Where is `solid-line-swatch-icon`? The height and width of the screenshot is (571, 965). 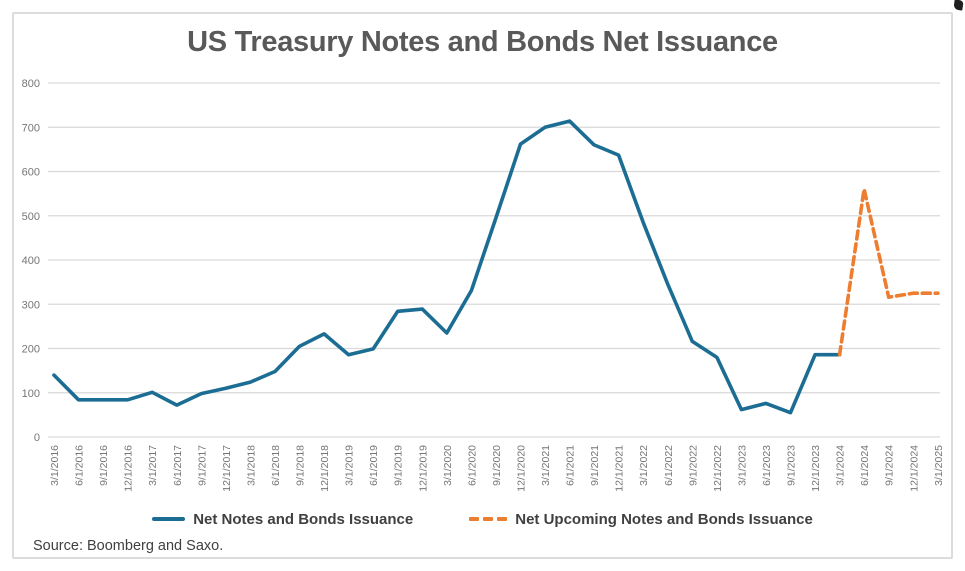 solid-line-swatch-icon is located at coordinates (169, 519).